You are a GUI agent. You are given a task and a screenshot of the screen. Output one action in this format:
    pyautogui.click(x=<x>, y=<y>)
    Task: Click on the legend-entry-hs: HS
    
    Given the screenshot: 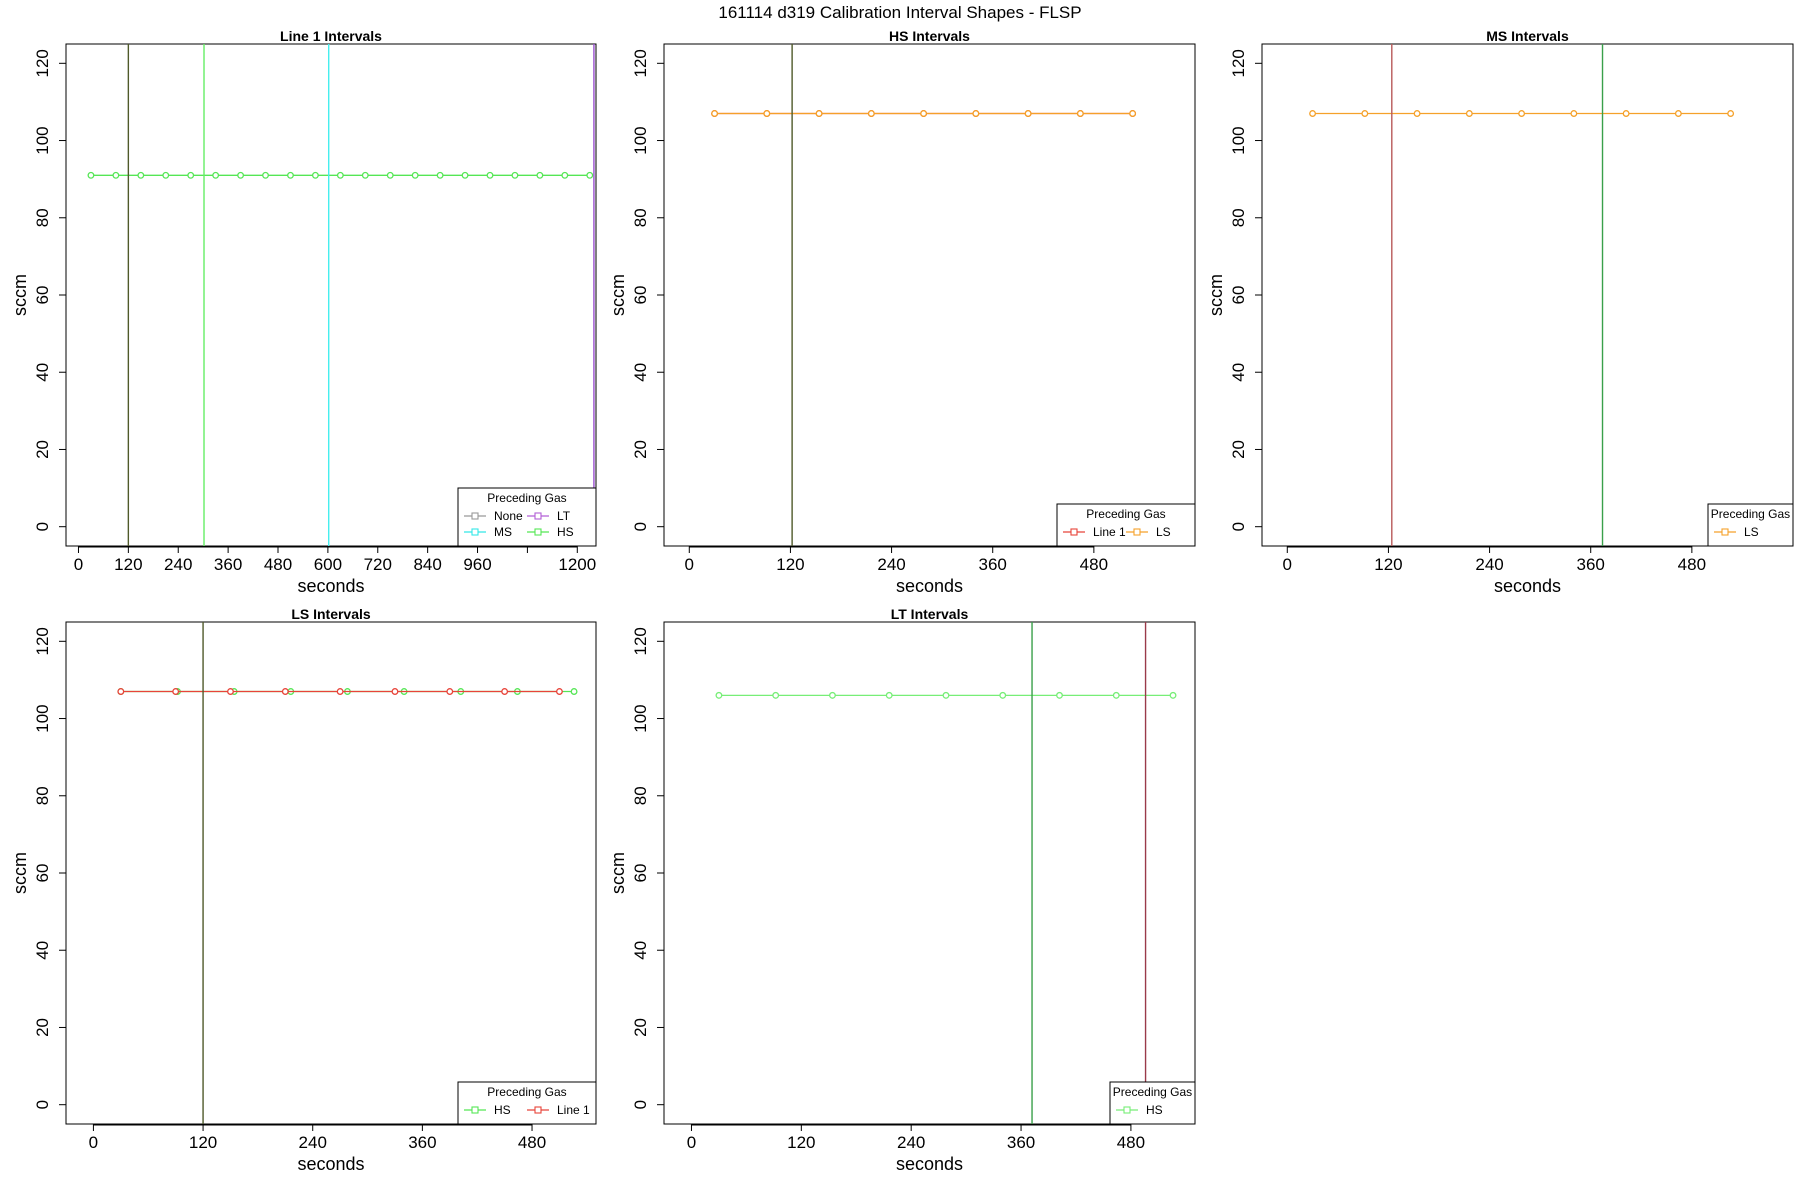 What is the action you would take?
    pyautogui.click(x=487, y=1110)
    